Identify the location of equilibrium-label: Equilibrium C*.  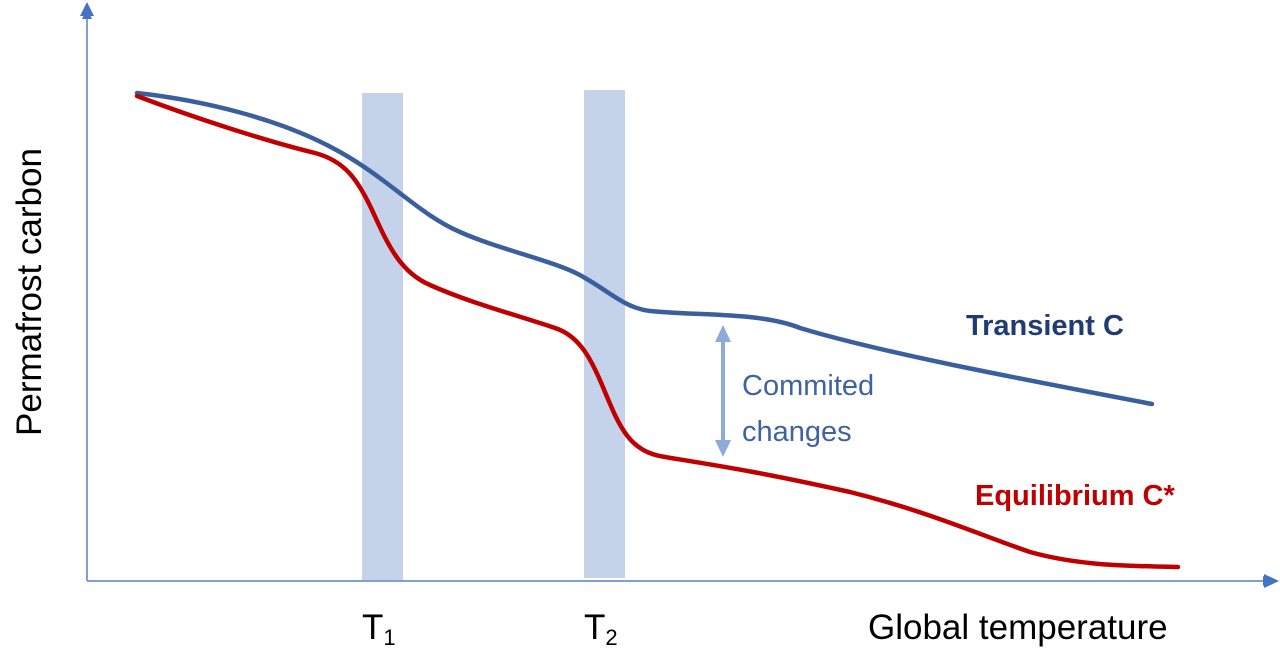
(1075, 496).